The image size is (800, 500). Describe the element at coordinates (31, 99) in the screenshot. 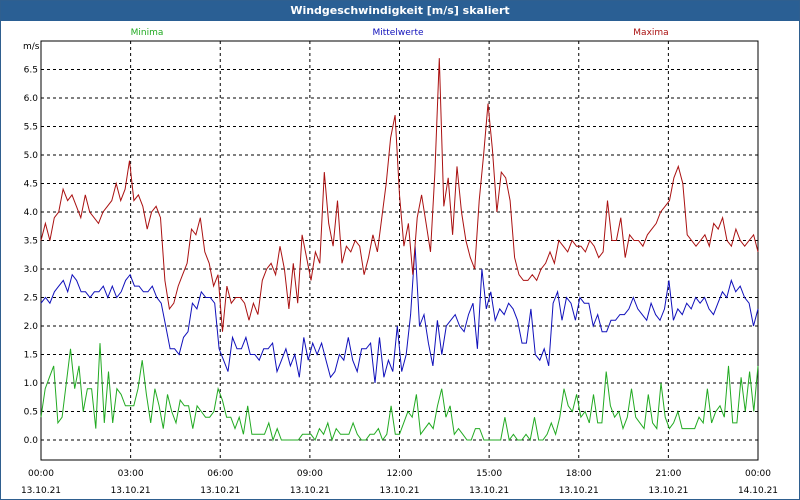

I see `y-tick-label: 6.0` at that location.